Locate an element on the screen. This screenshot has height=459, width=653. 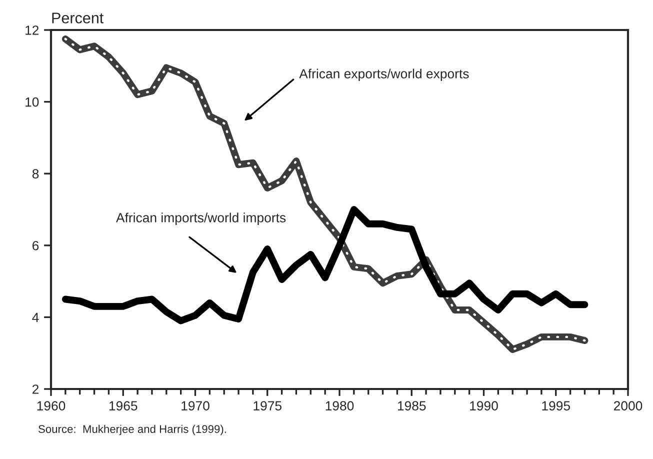
y-tick-label: 2 is located at coordinates (35, 389).